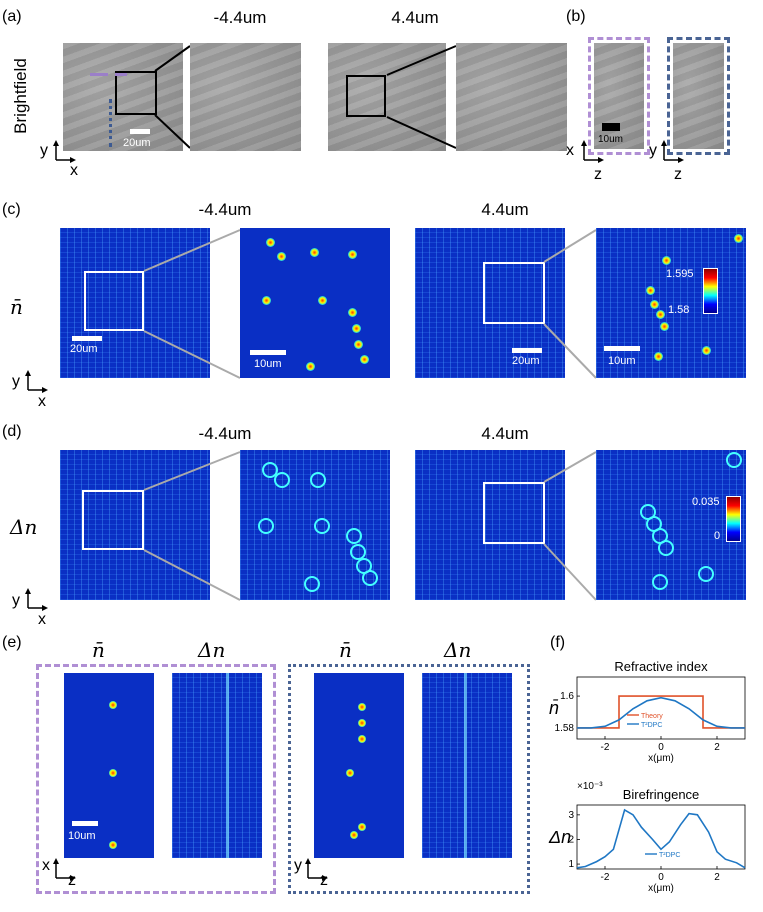  Describe the element at coordinates (661, 794) in the screenshot. I see `chart-title: Birefringence` at that location.